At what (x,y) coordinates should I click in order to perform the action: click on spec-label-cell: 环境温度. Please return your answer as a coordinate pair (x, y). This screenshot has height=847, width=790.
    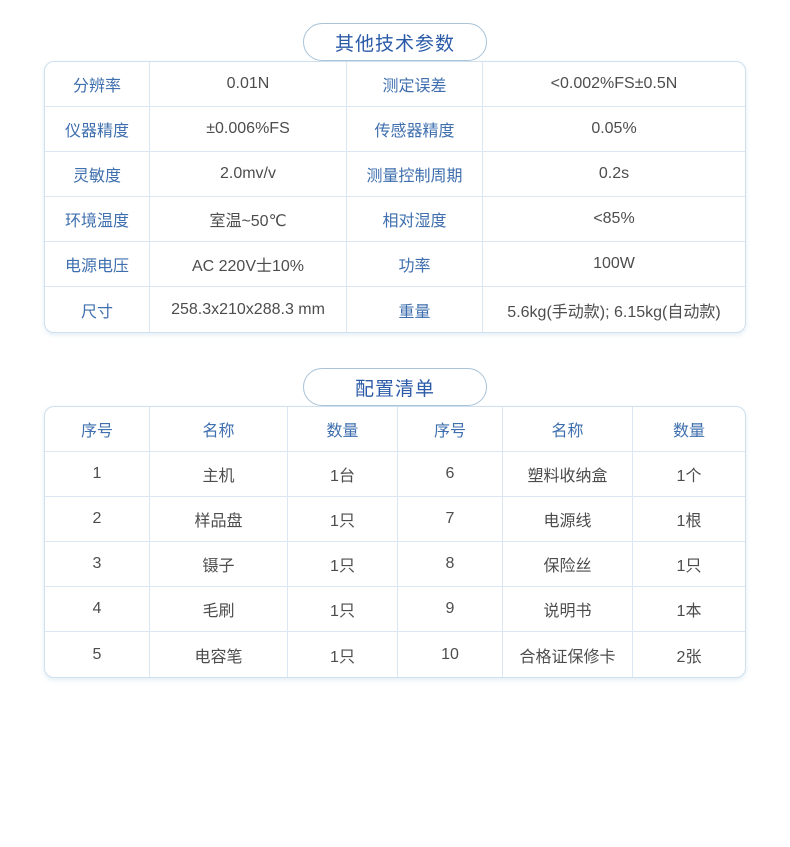
    Looking at the image, I should click on (97, 219).